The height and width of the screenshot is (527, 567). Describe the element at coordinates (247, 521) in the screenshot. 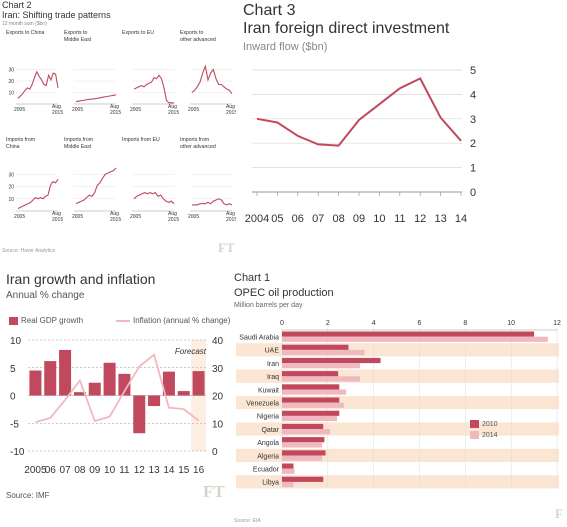

I see `chart1-source: Source: EIA` at that location.